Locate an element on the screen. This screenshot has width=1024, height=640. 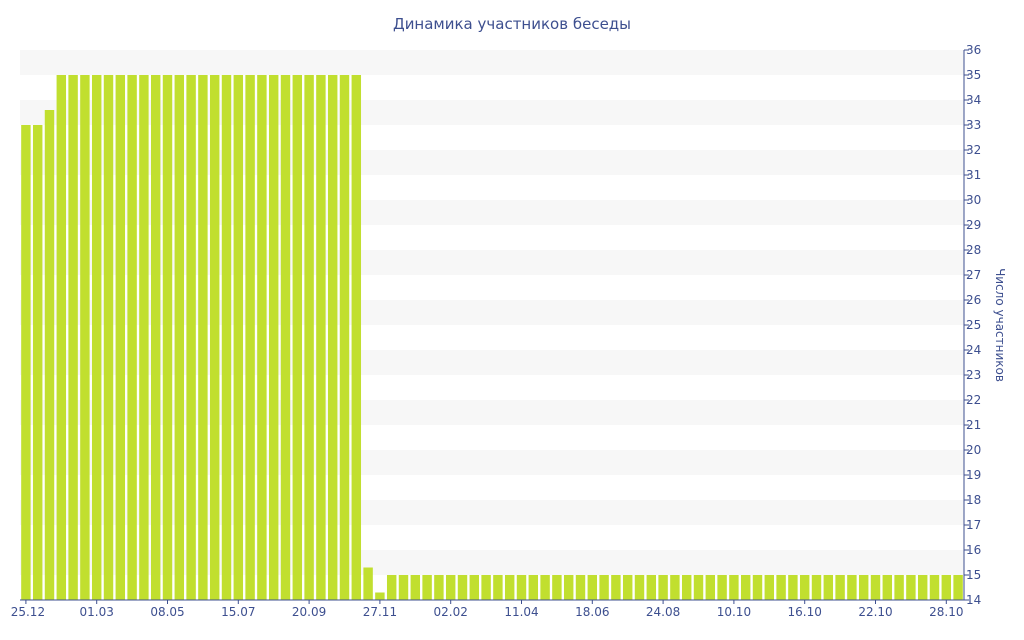
y-tick-label: 20 is located at coordinates (973, 450).